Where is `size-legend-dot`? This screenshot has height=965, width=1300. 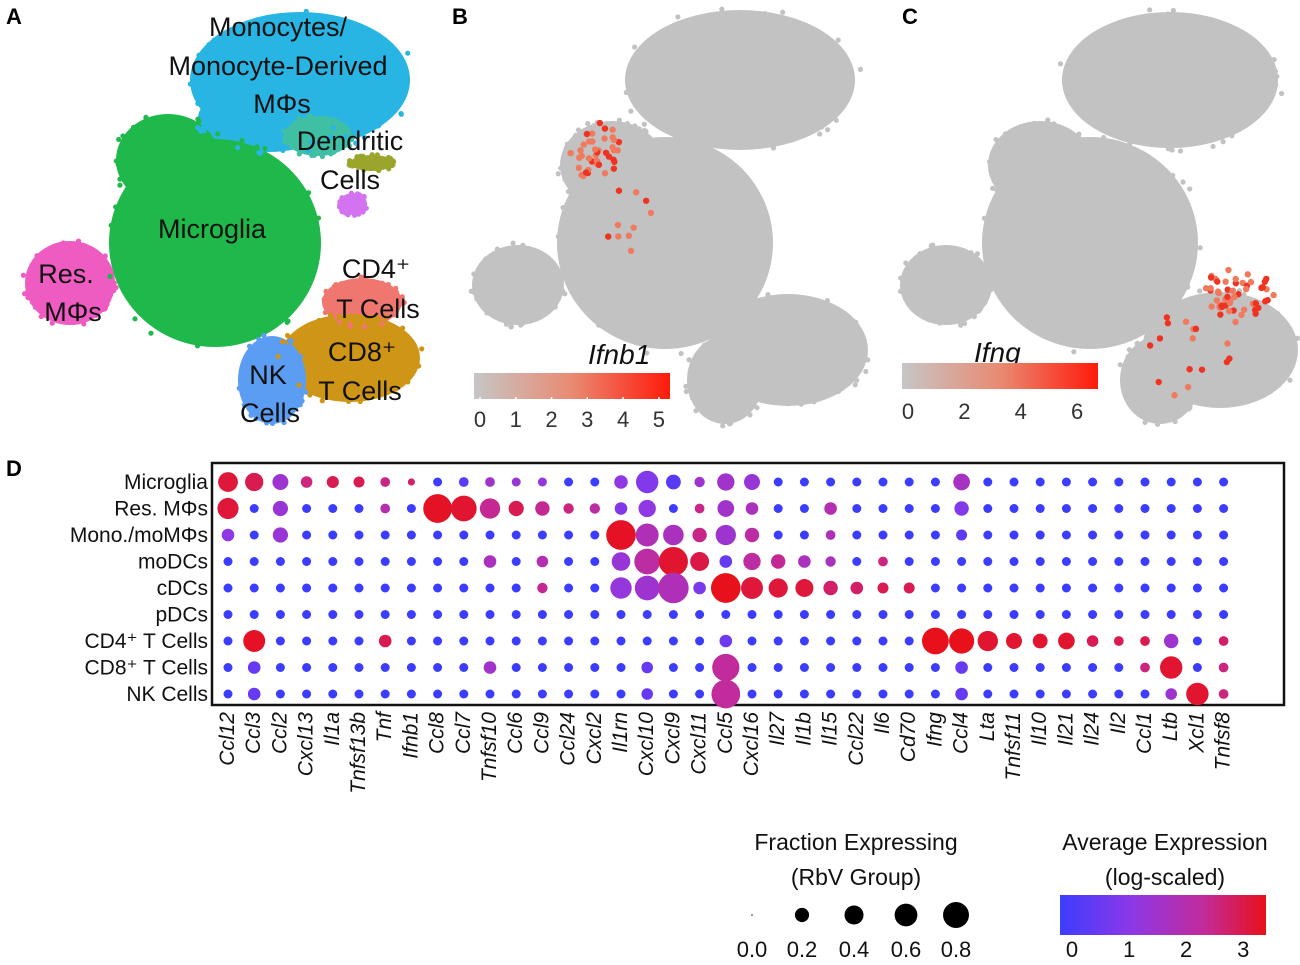 size-legend-dot is located at coordinates (906, 915).